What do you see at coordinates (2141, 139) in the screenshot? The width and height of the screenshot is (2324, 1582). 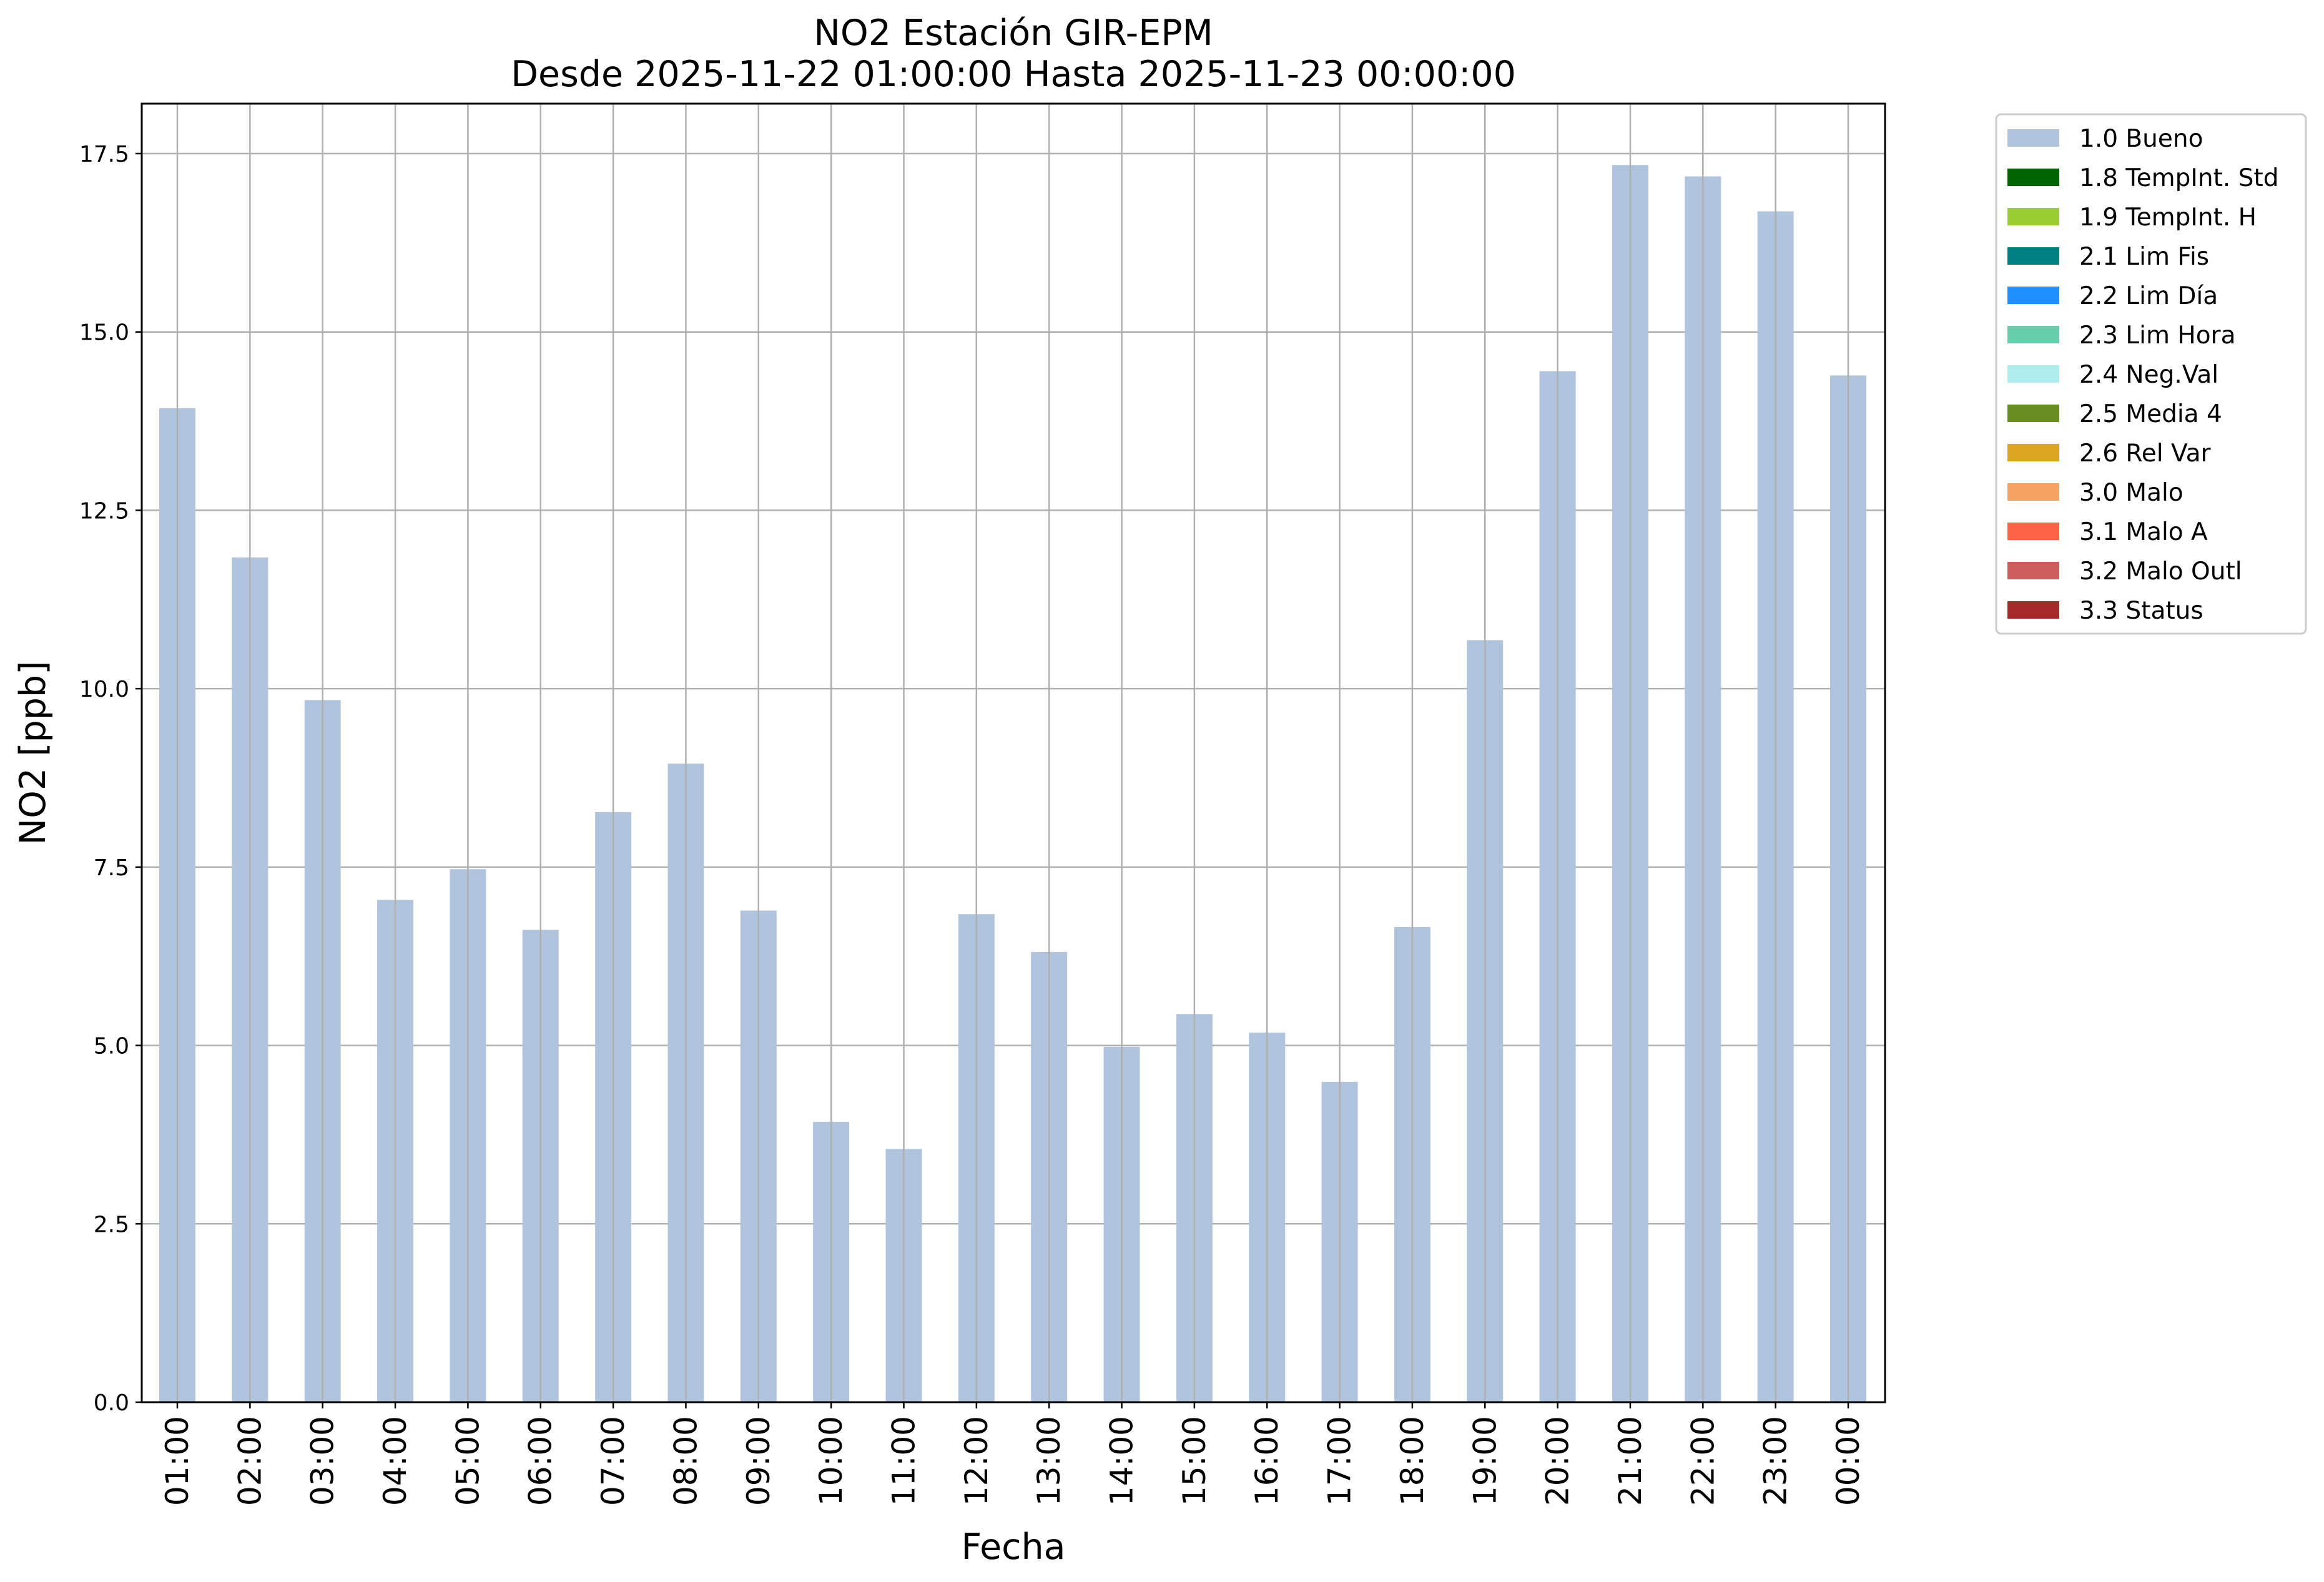 I see `legend-label: 1.0 Bueno` at bounding box center [2141, 139].